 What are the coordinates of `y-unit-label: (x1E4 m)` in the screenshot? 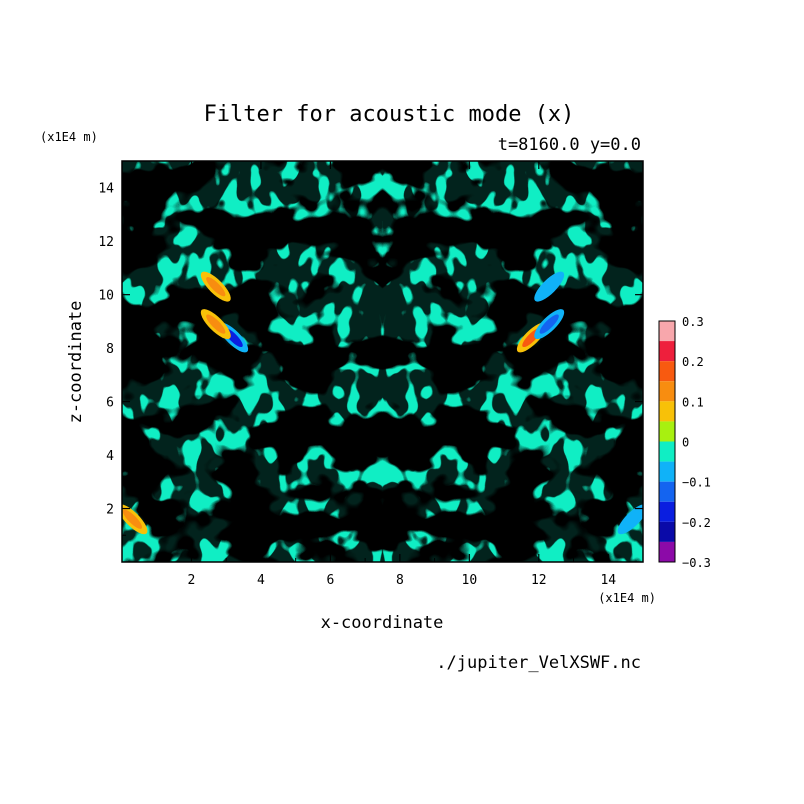 It's located at (69, 137).